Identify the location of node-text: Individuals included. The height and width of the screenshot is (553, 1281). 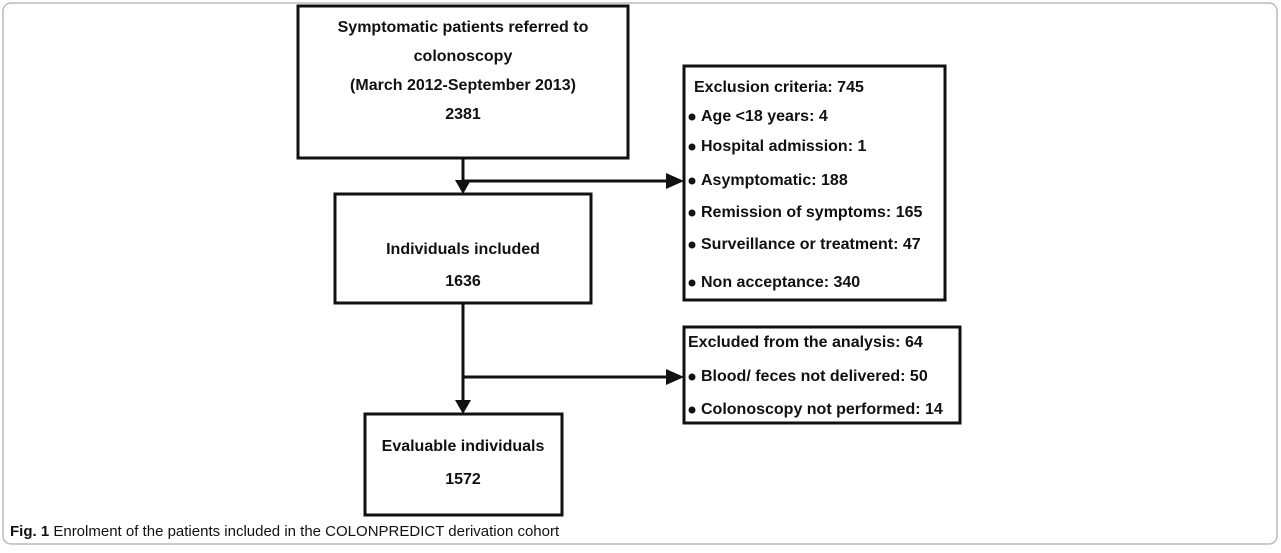
(463, 249).